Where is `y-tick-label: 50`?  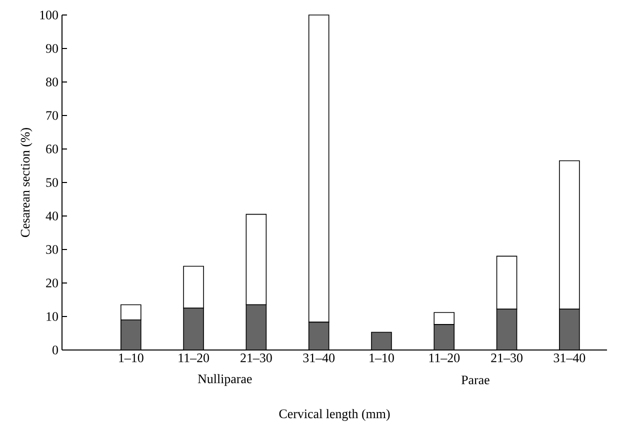
y-tick-label: 50 is located at coordinates (52, 182).